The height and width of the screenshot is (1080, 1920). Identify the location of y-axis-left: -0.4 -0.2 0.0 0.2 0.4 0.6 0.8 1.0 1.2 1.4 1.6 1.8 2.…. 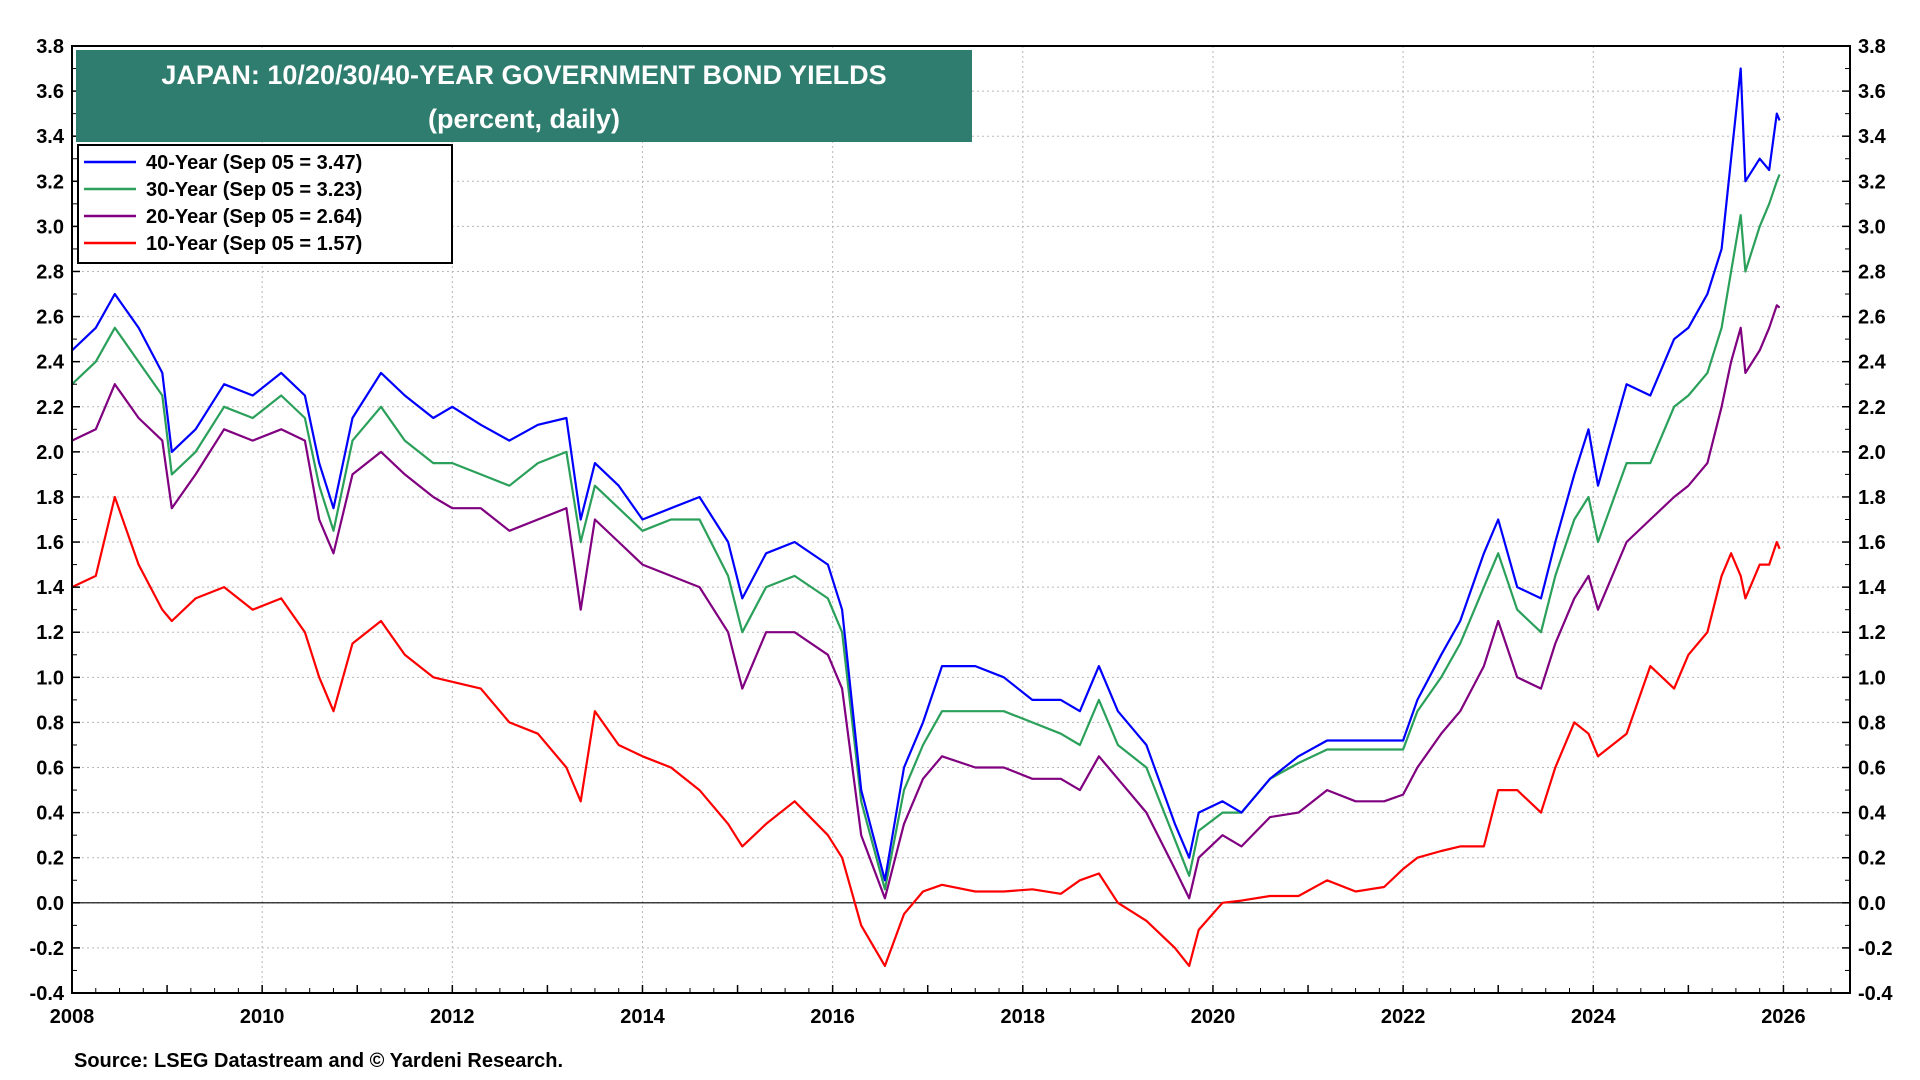
(55, 520).